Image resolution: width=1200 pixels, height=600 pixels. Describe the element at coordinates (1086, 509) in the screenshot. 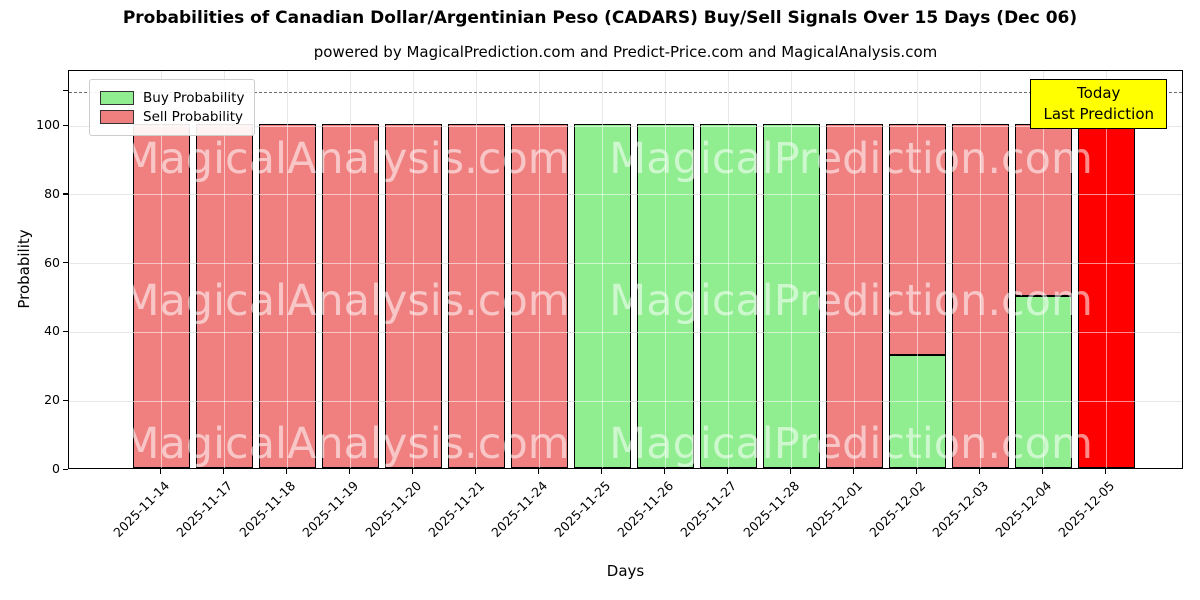

I see `x-tick-label: 2025-12-05` at that location.